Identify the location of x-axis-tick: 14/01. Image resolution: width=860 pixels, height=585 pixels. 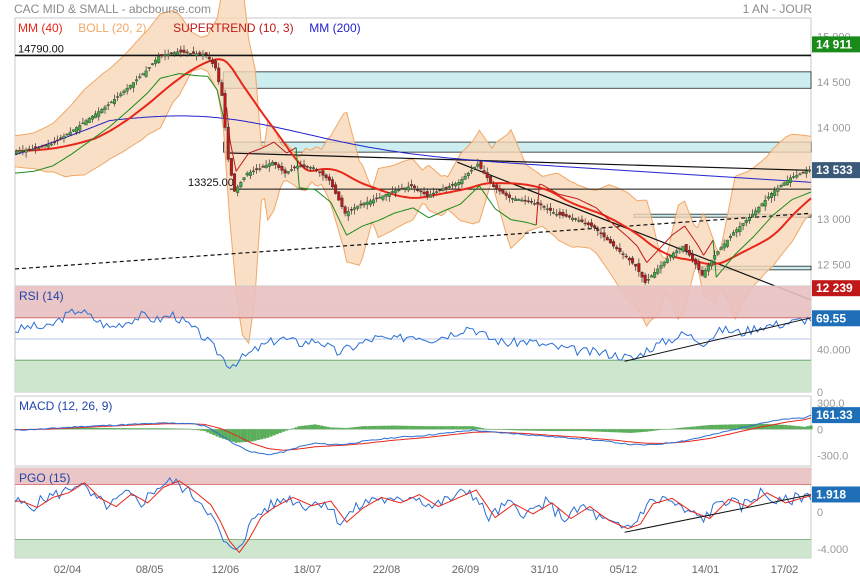
(706, 570).